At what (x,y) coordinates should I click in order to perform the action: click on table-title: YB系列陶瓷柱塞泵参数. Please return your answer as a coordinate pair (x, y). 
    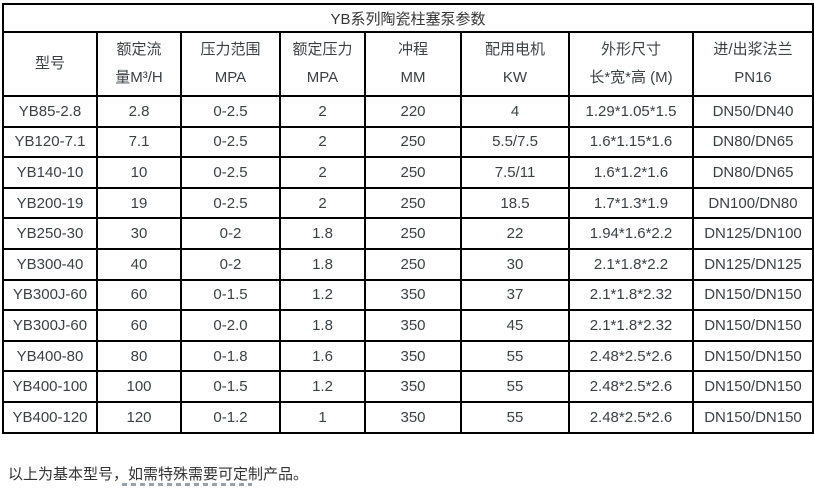
    Looking at the image, I should click on (407, 18).